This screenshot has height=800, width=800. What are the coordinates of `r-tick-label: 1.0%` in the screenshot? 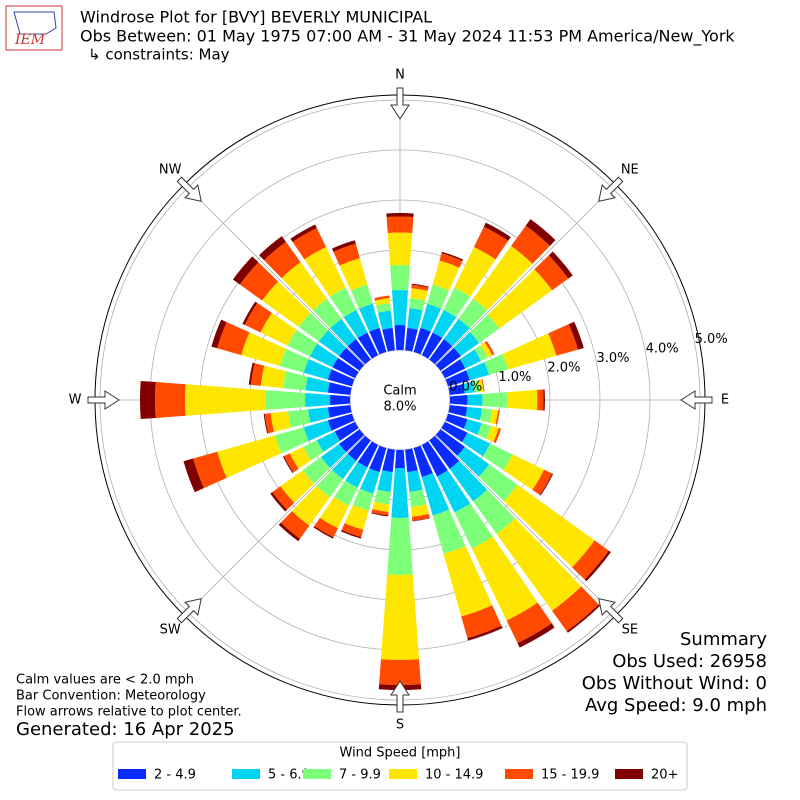 It's located at (514, 377).